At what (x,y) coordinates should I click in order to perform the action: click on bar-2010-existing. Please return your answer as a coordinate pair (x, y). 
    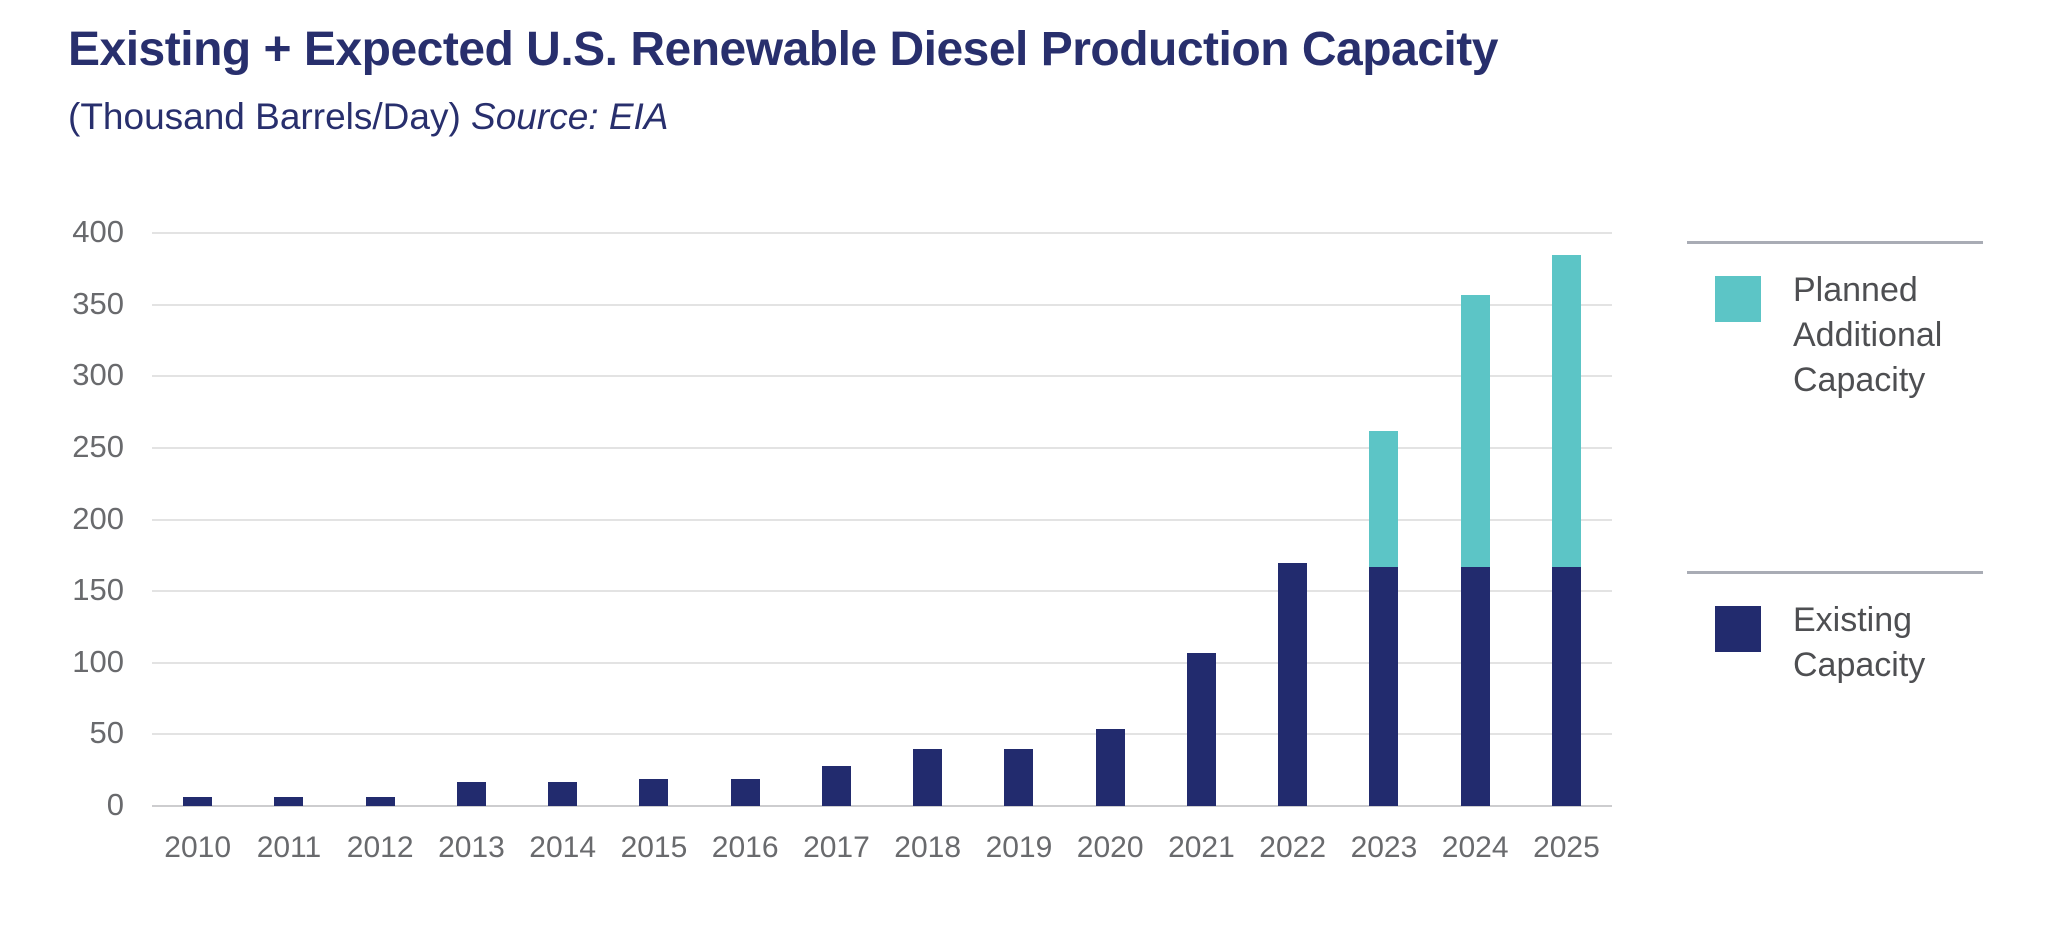
    Looking at the image, I should click on (198, 801).